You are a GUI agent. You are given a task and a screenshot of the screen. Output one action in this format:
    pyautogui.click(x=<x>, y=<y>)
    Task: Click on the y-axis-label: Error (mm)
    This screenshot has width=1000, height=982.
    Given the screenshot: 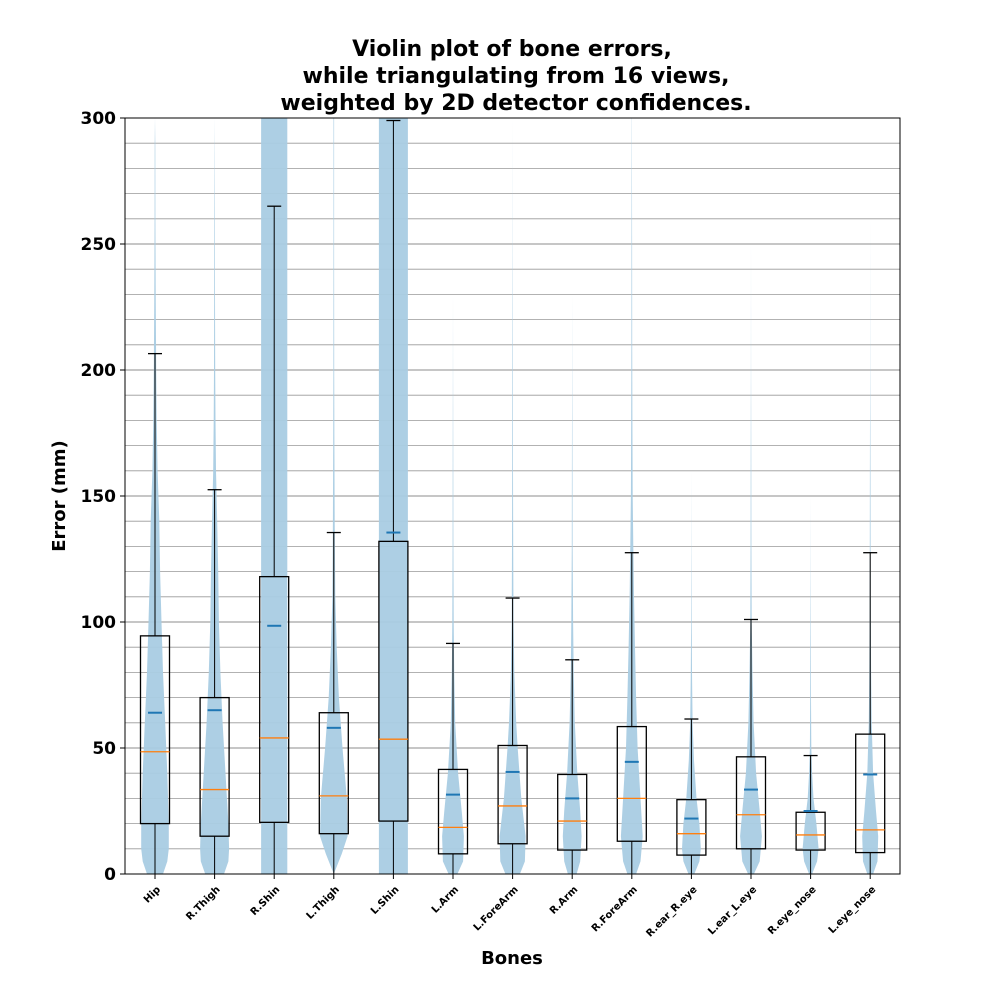 What is the action you would take?
    pyautogui.click(x=59, y=496)
    